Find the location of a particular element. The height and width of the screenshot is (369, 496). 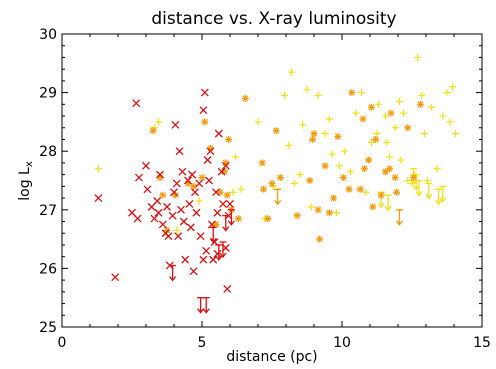

x-tick-label: 0 is located at coordinates (62, 343).